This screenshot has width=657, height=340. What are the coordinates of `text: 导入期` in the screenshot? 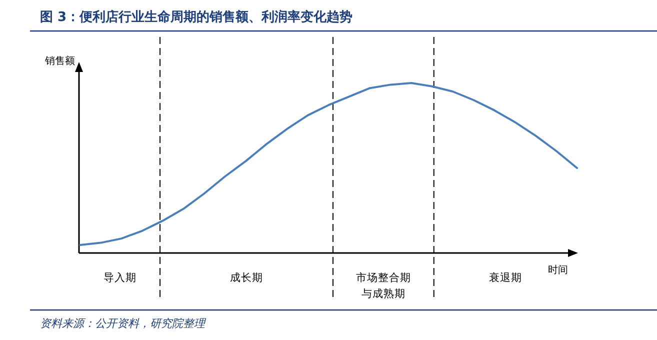 It's located at (120, 277).